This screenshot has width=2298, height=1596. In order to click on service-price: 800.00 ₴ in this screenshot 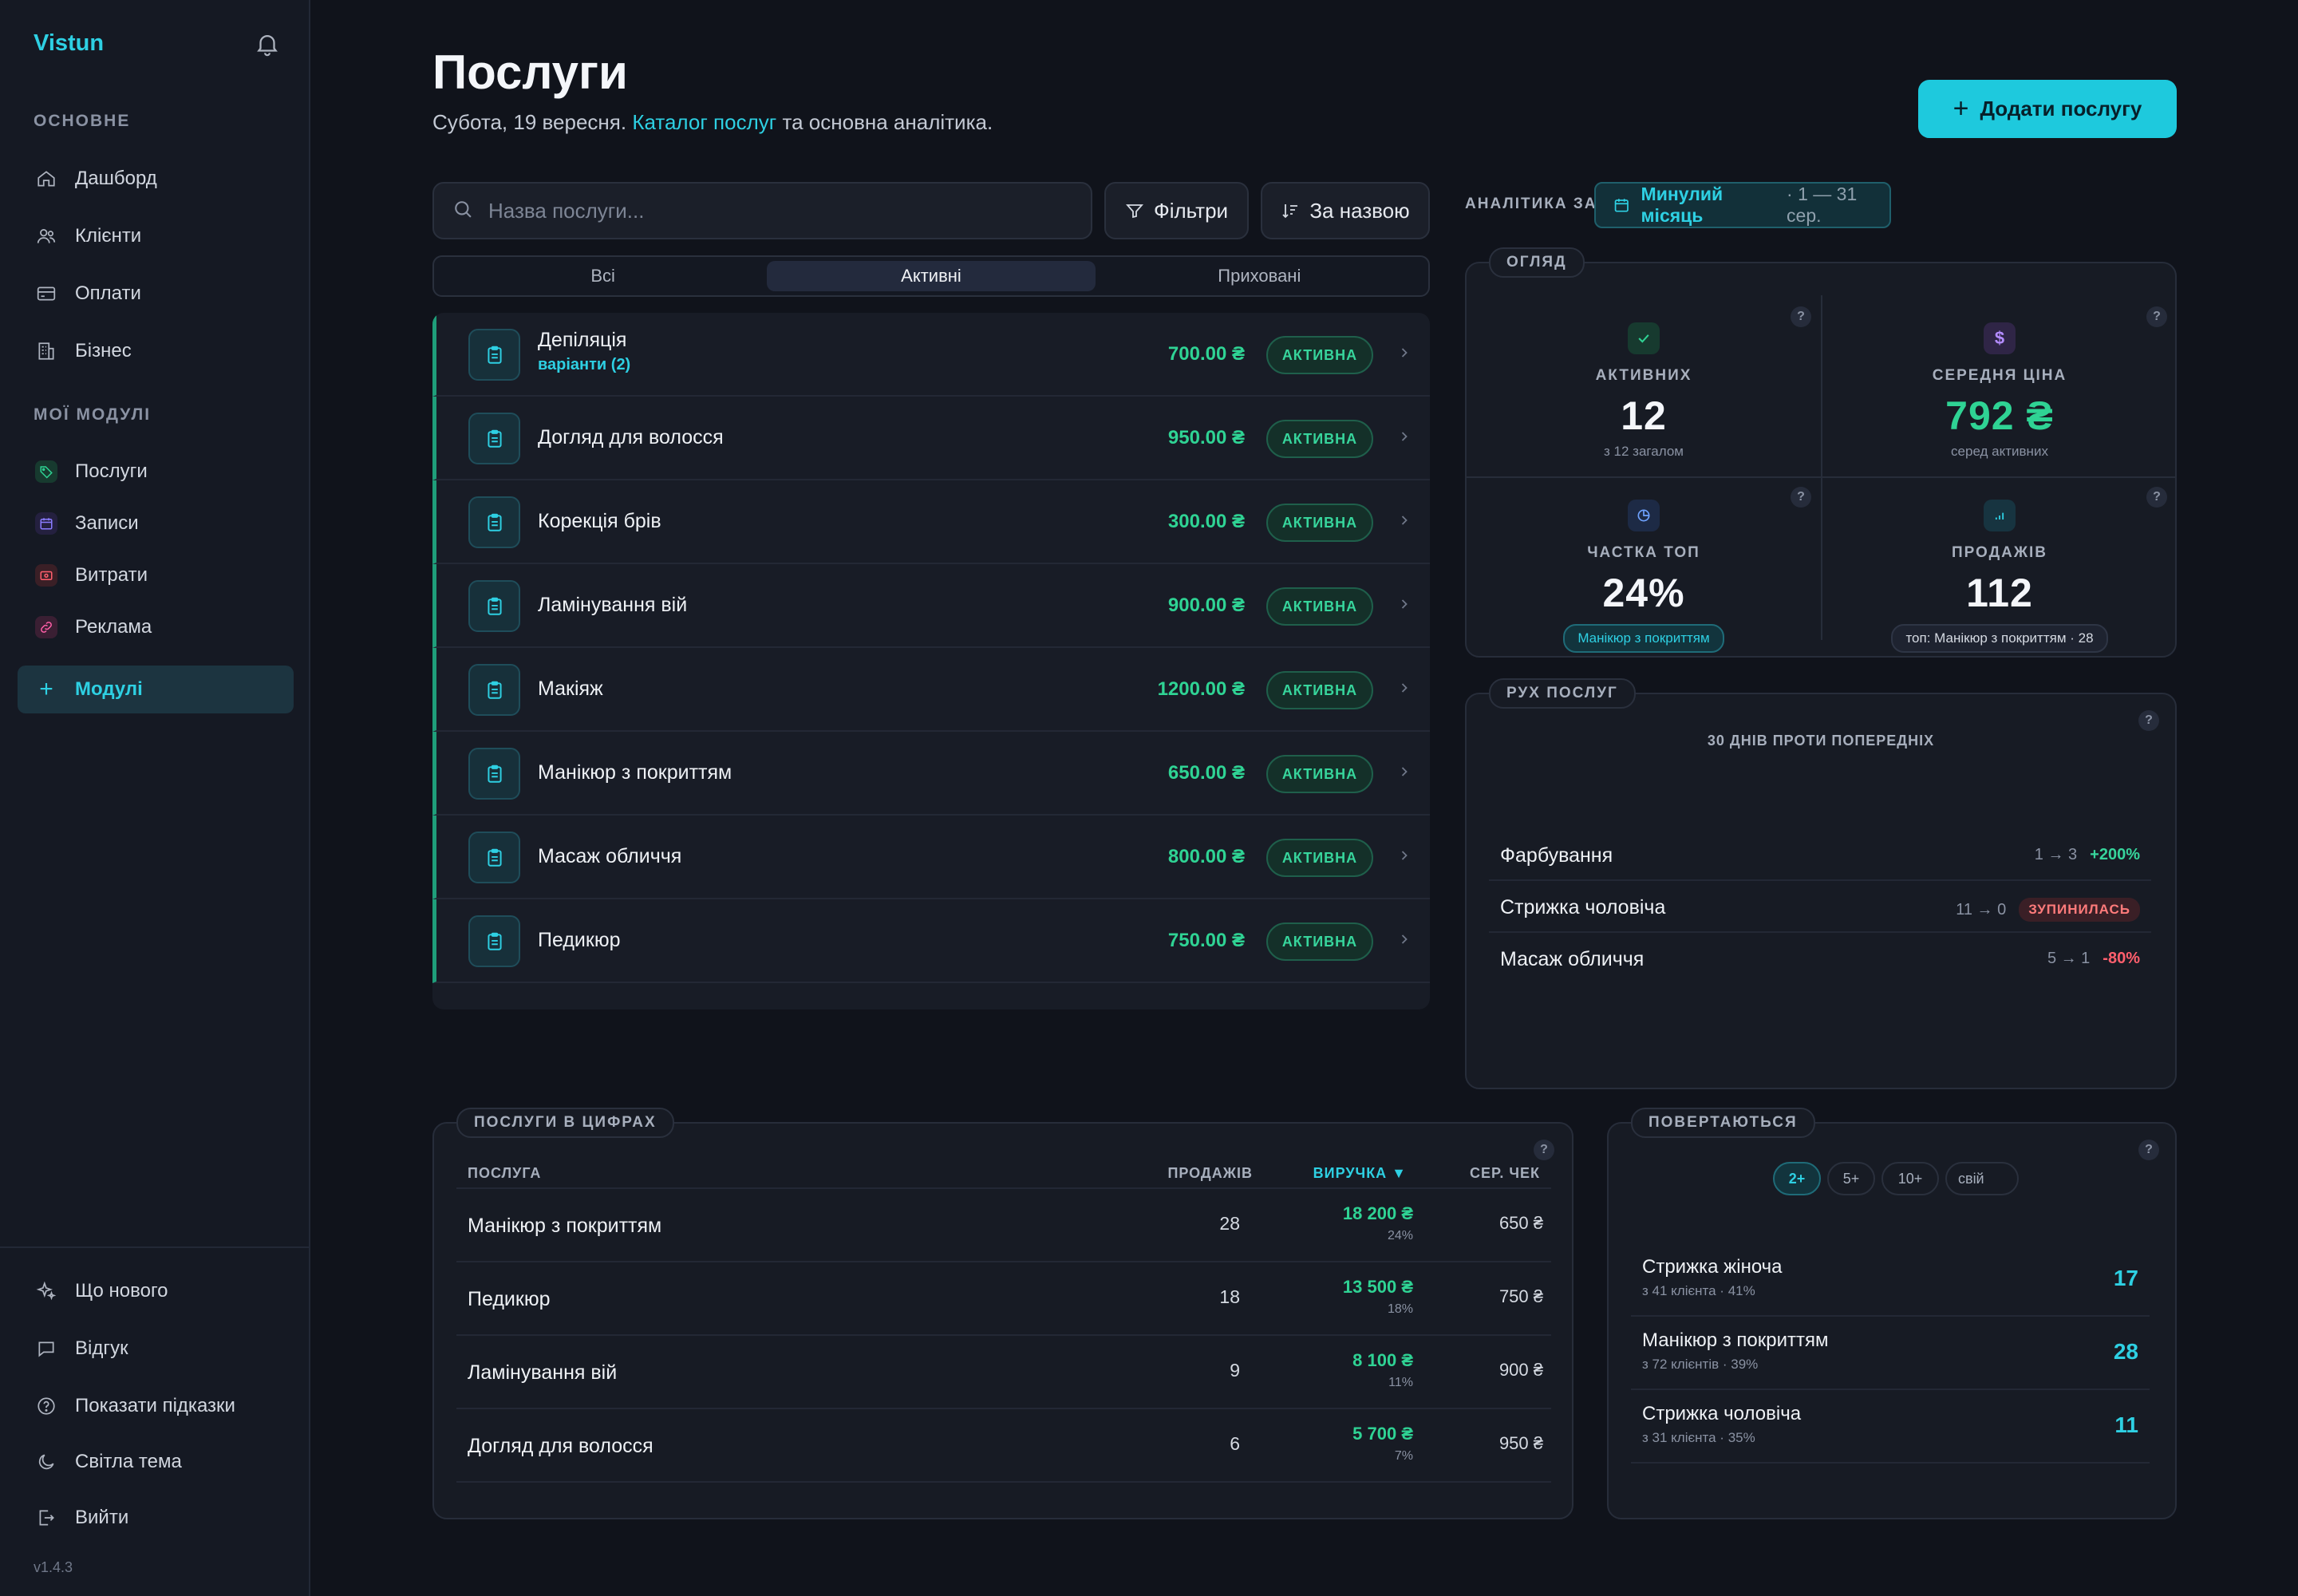, I will do `click(1206, 856)`.